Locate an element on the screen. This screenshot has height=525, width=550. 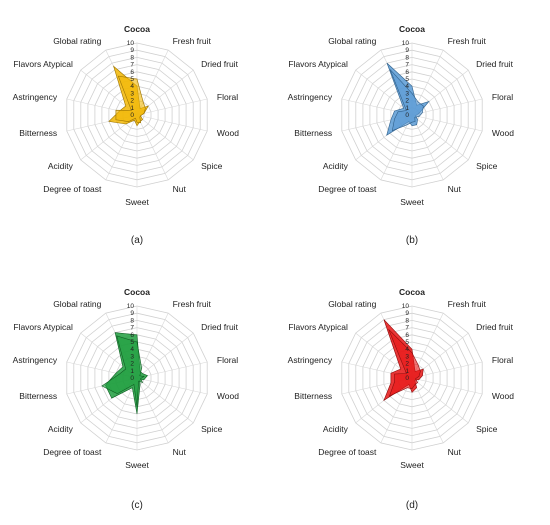
category-label: Global rating is located at coordinates (77, 304).